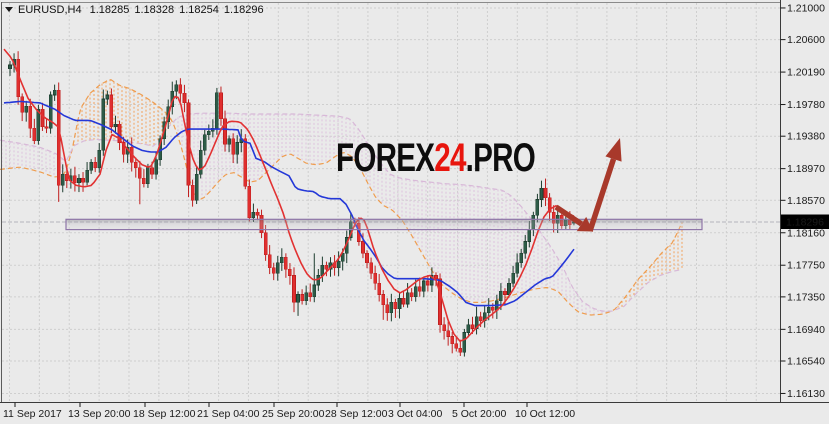 This screenshot has height=424, width=829. What do you see at coordinates (806, 361) in the screenshot?
I see `y-axis-label: 1.16540` at bounding box center [806, 361].